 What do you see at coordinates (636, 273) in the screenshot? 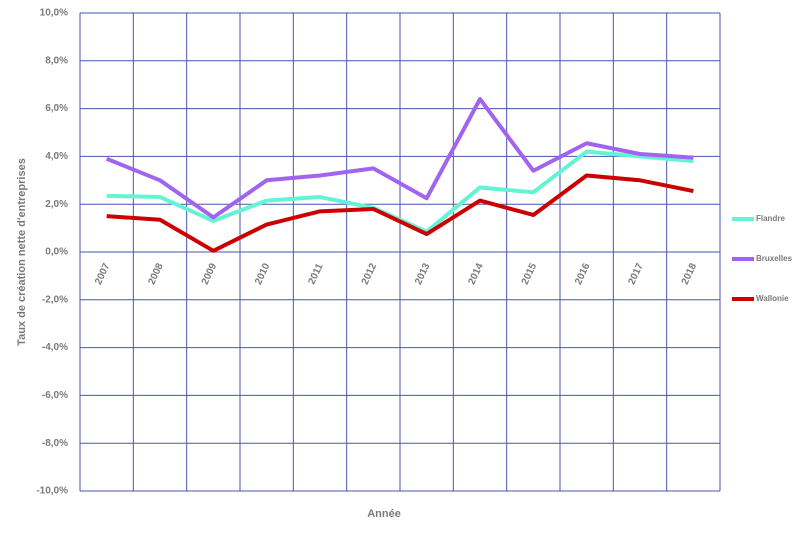
I see `x-tick-label: 2017` at bounding box center [636, 273].